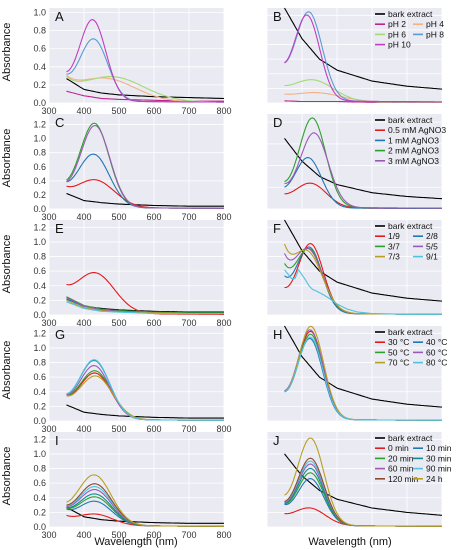 This screenshot has width=465, height=550. Describe the element at coordinates (403, 479) in the screenshot. I see `legend-label: 120 min` at that location.